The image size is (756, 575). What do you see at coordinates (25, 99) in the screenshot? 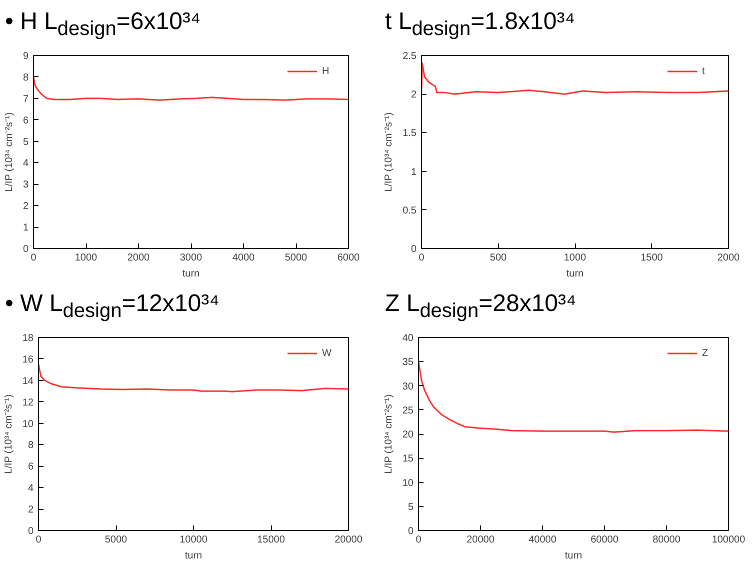
I see `y-tick-label: 7` at bounding box center [25, 99].